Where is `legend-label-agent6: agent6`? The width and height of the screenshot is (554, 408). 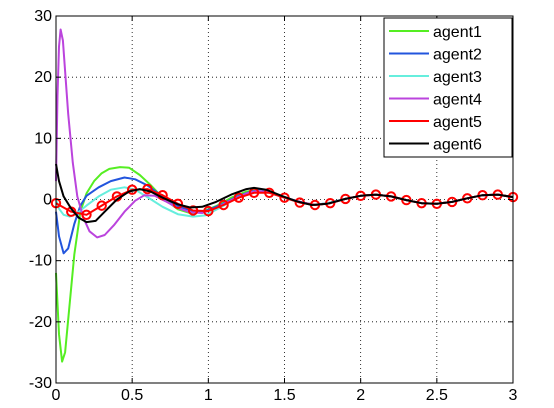 legend-label-agent6: agent6 is located at coordinates (457, 145).